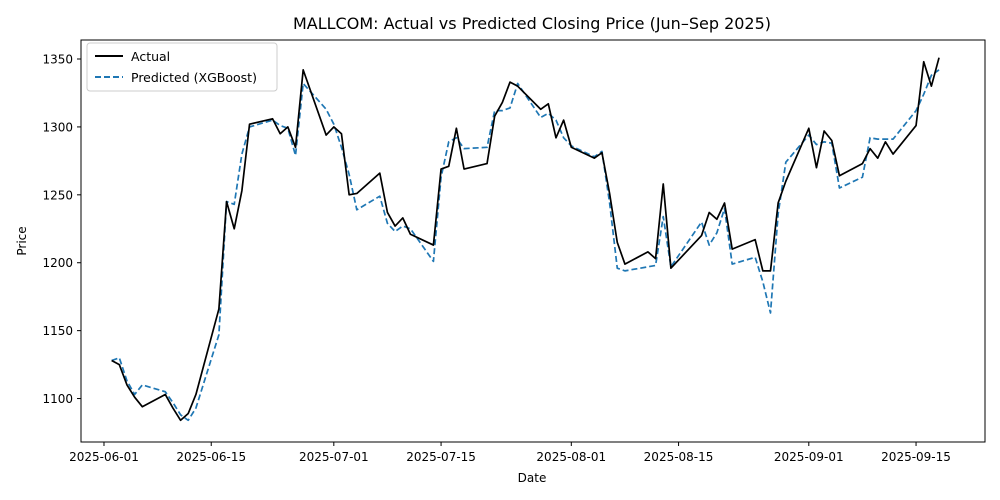 This screenshot has width=1000, height=500. Describe the element at coordinates (57, 399) in the screenshot. I see `y-tick-label: 1100` at that location.